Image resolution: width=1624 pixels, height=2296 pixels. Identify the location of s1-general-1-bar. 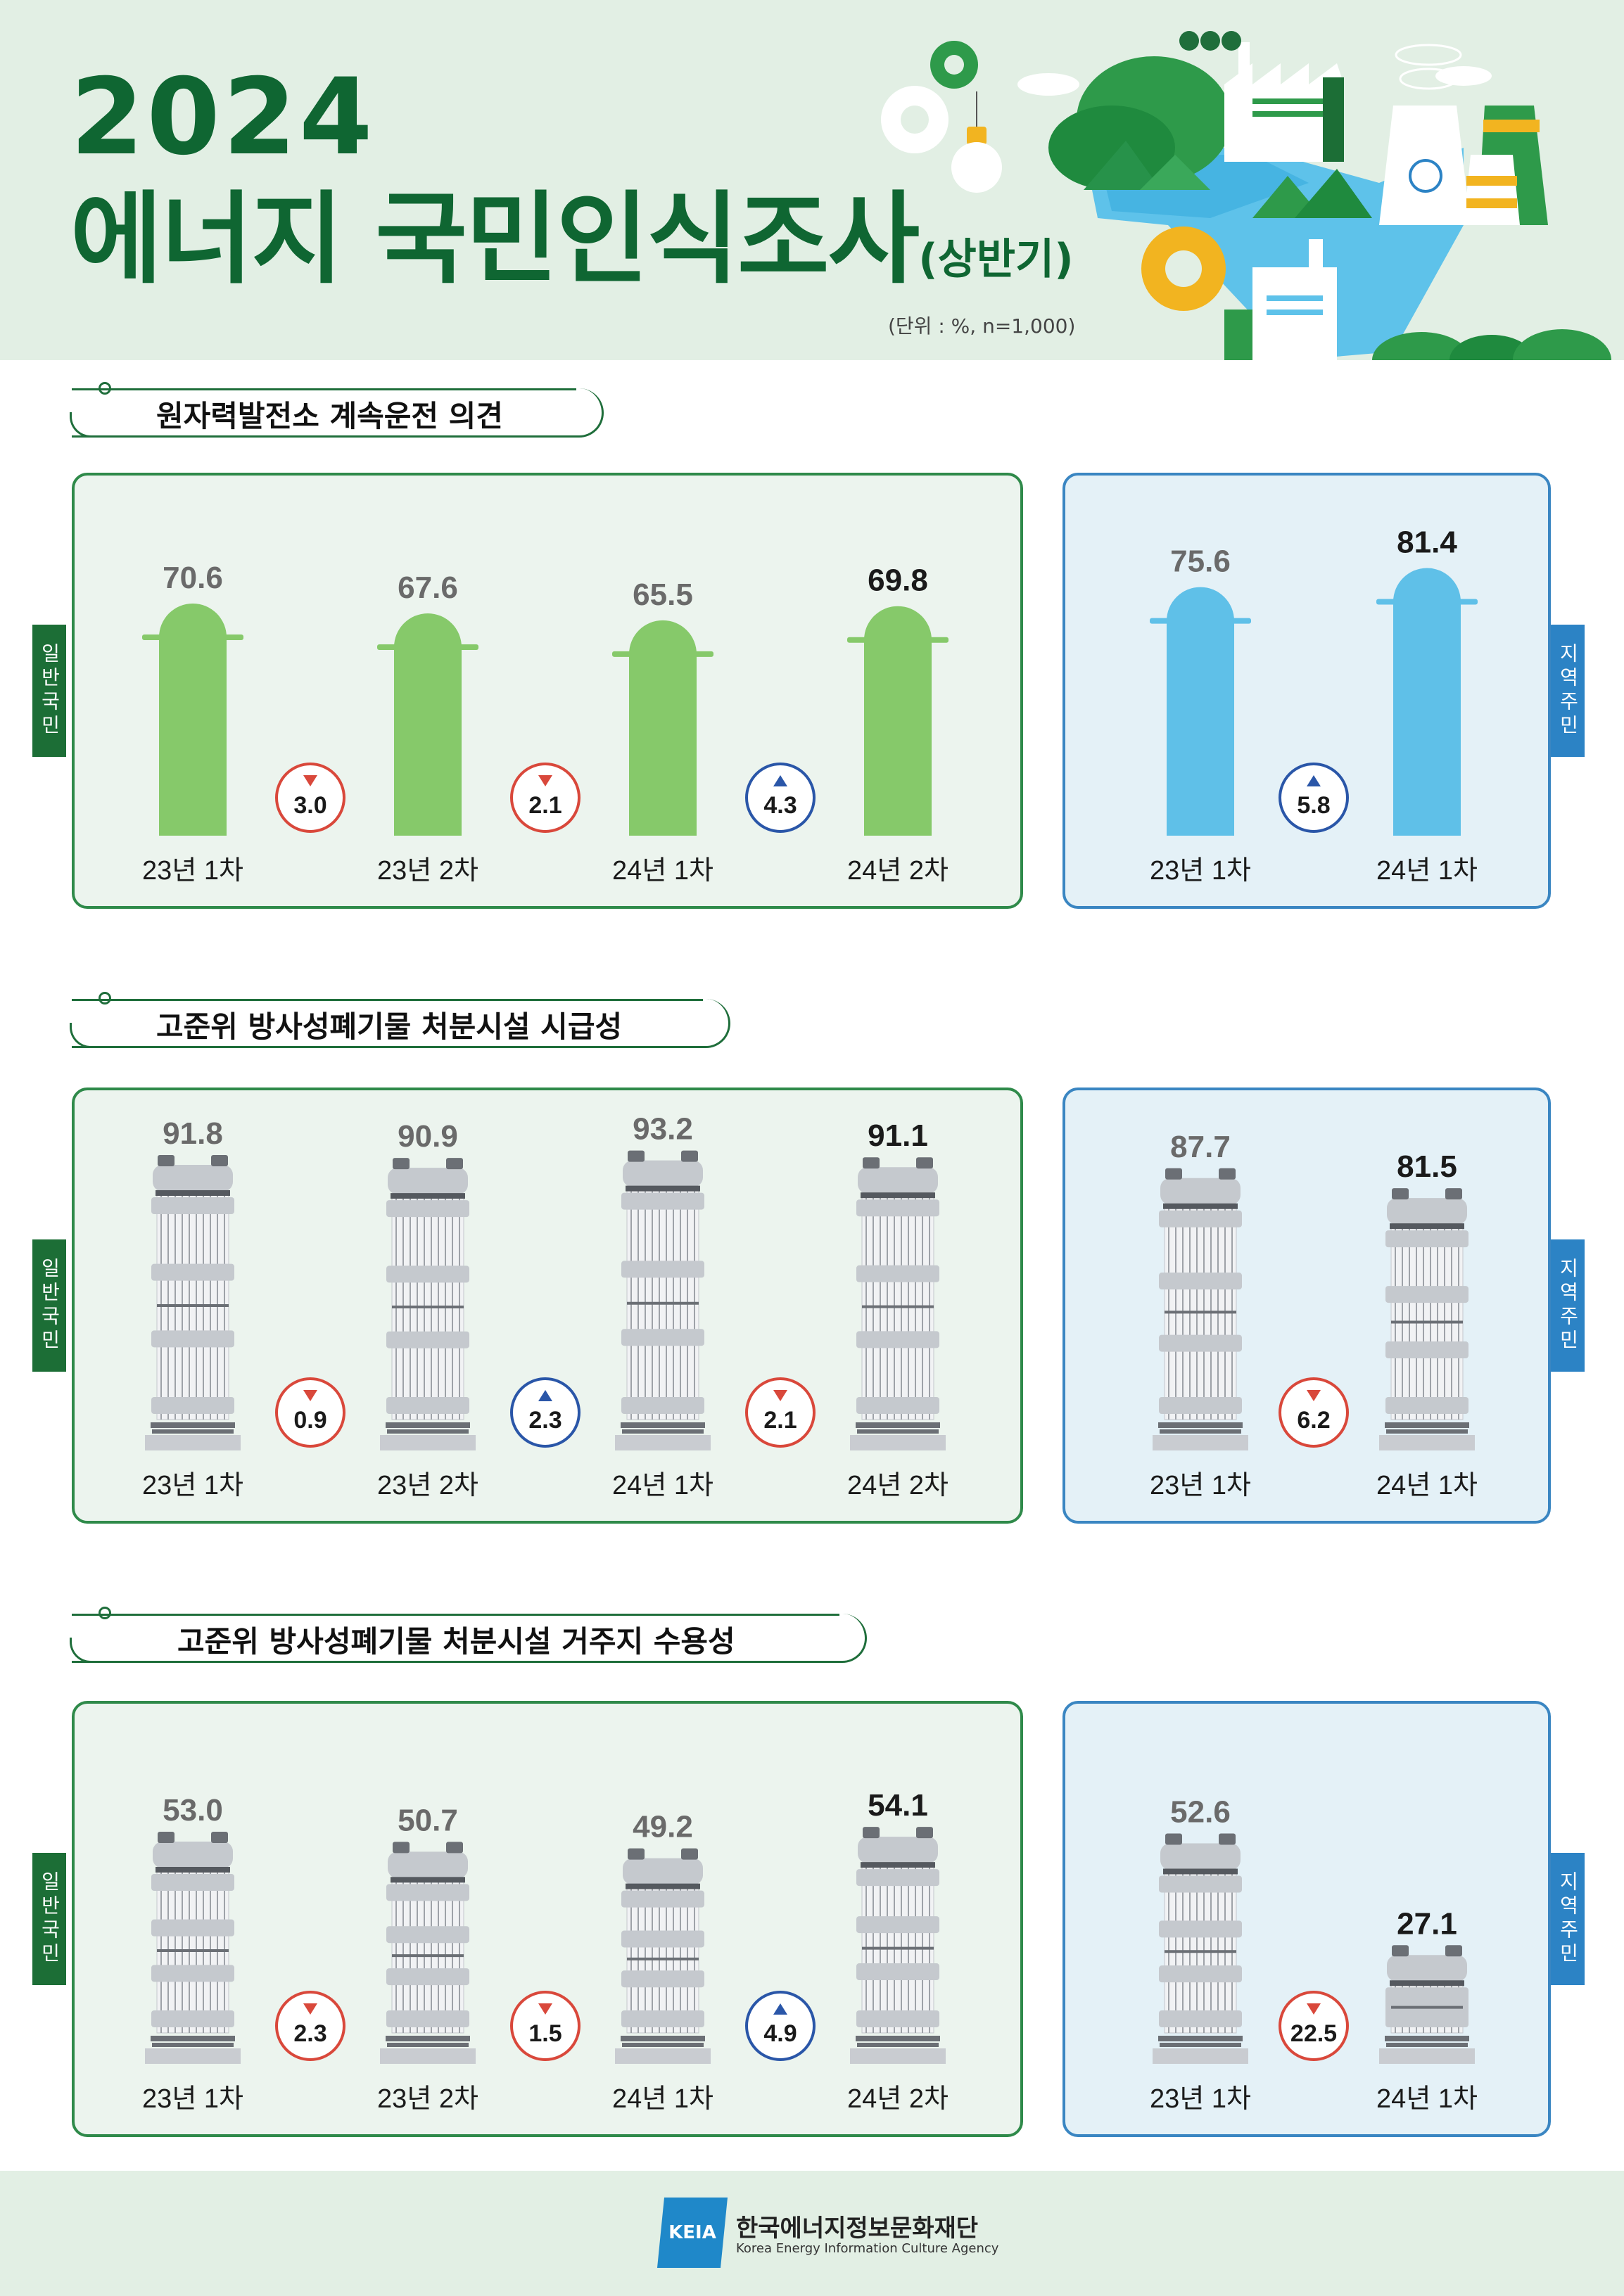
(192, 720).